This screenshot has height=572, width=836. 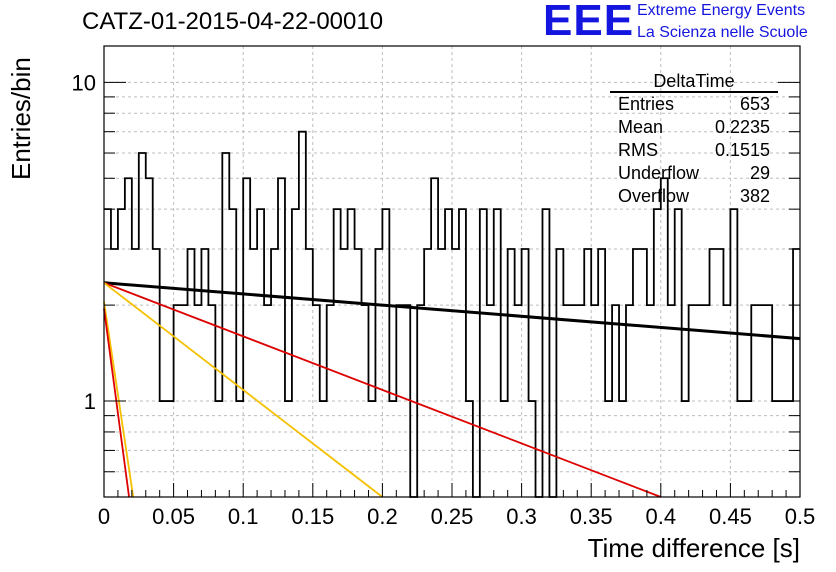 I want to click on stats-label: Mean, so click(x=640, y=127).